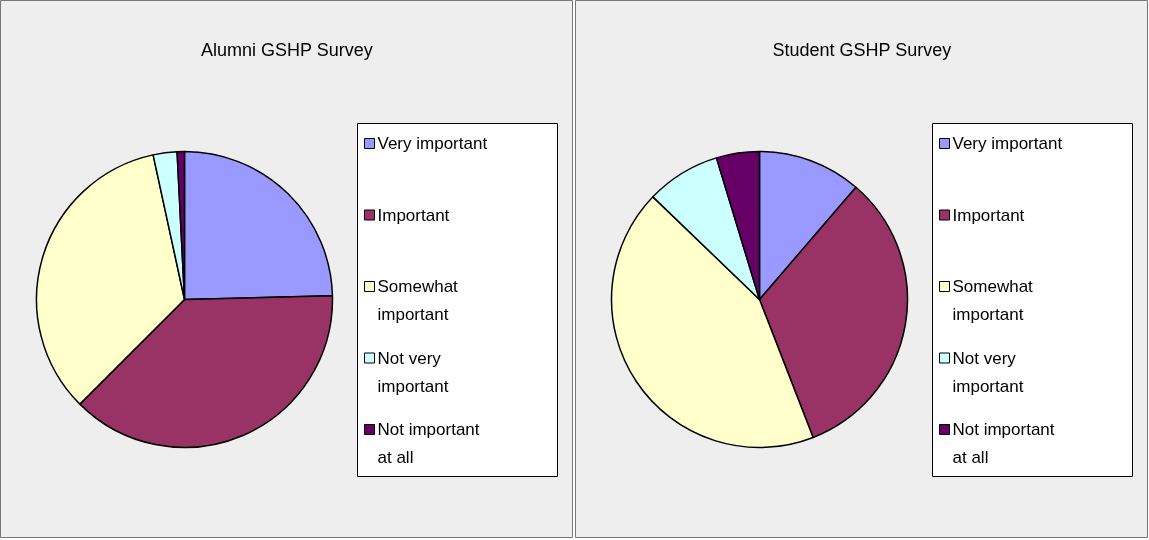  I want to click on chart-title: Alumni GSHP Survey, so click(286, 49).